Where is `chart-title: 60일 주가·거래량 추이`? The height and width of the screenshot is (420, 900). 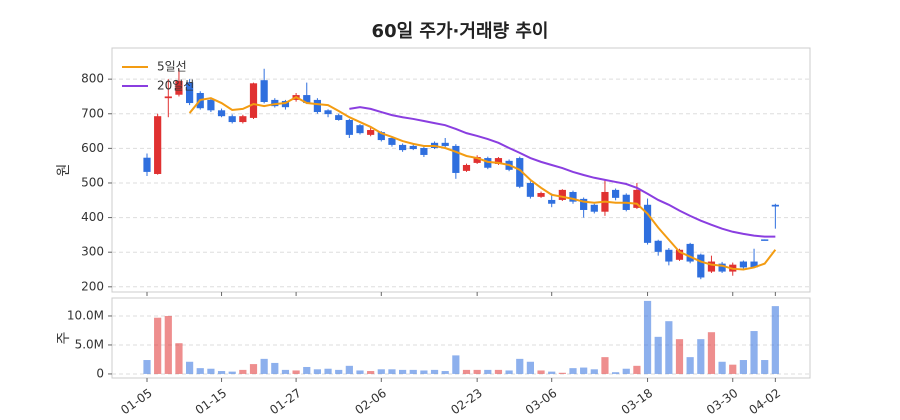
chart-title: 60일 주가·거래량 추이 is located at coordinates (460, 31).